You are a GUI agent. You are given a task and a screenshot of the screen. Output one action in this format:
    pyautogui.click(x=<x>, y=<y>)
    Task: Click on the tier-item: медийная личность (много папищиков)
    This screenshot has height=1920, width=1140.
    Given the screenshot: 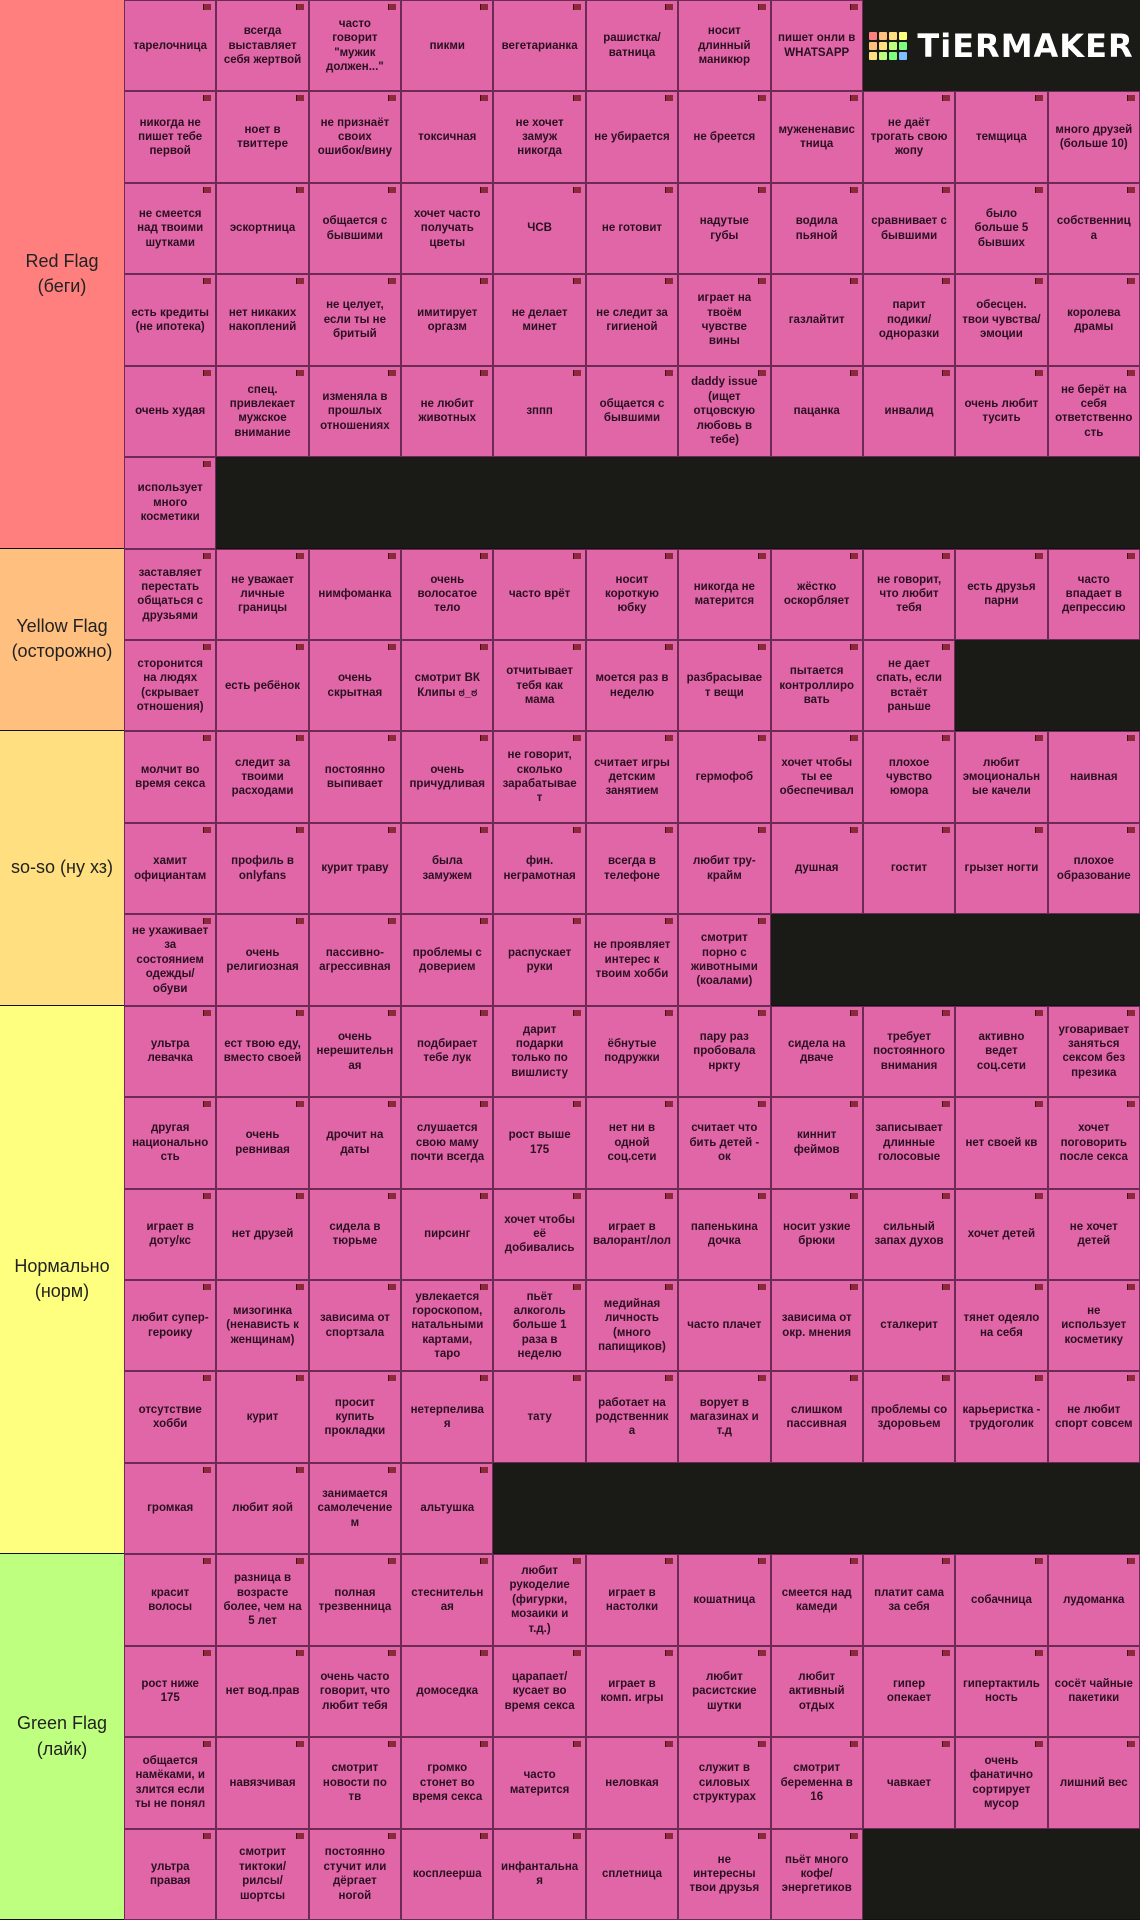 What is the action you would take?
    pyautogui.click(x=632, y=1325)
    